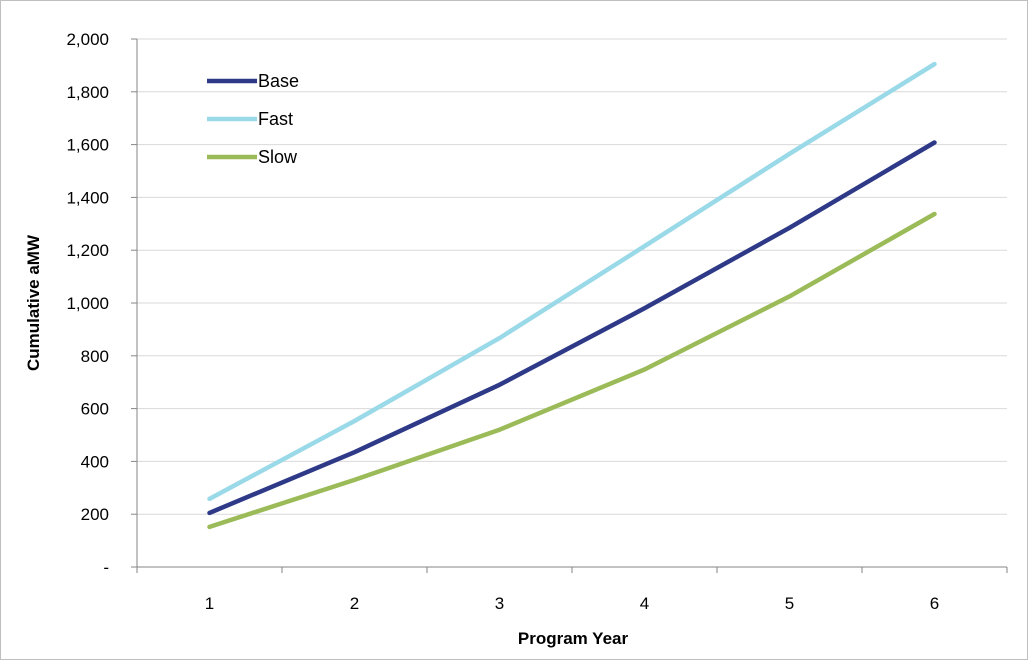  I want to click on y-tick-label: 1,200, so click(87, 250).